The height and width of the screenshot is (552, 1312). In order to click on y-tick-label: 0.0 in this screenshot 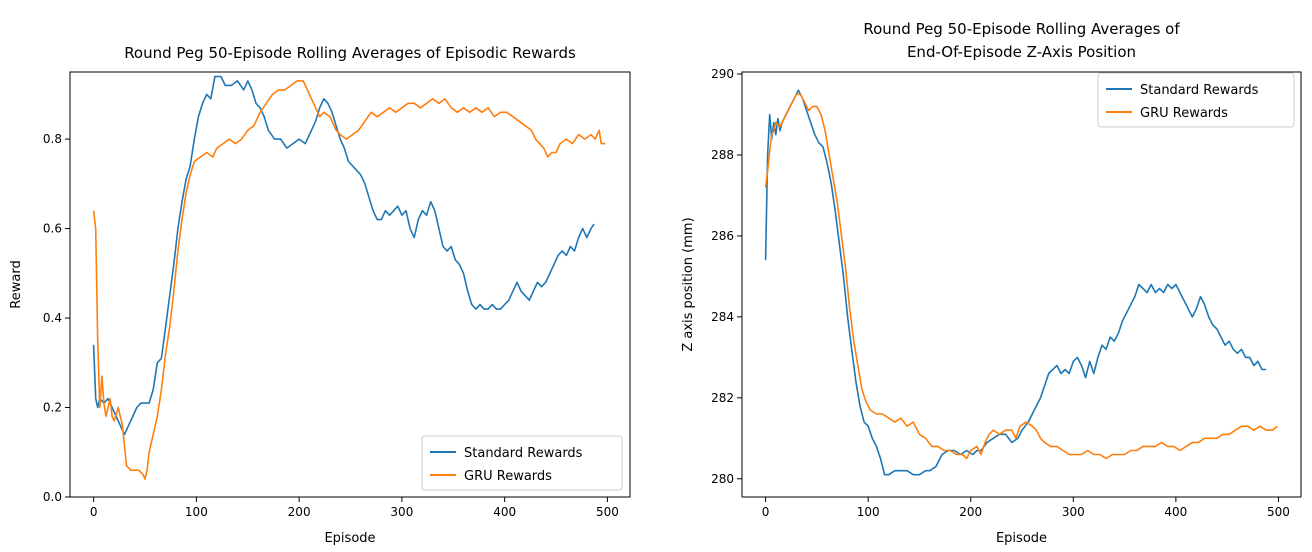, I will do `click(52, 497)`.